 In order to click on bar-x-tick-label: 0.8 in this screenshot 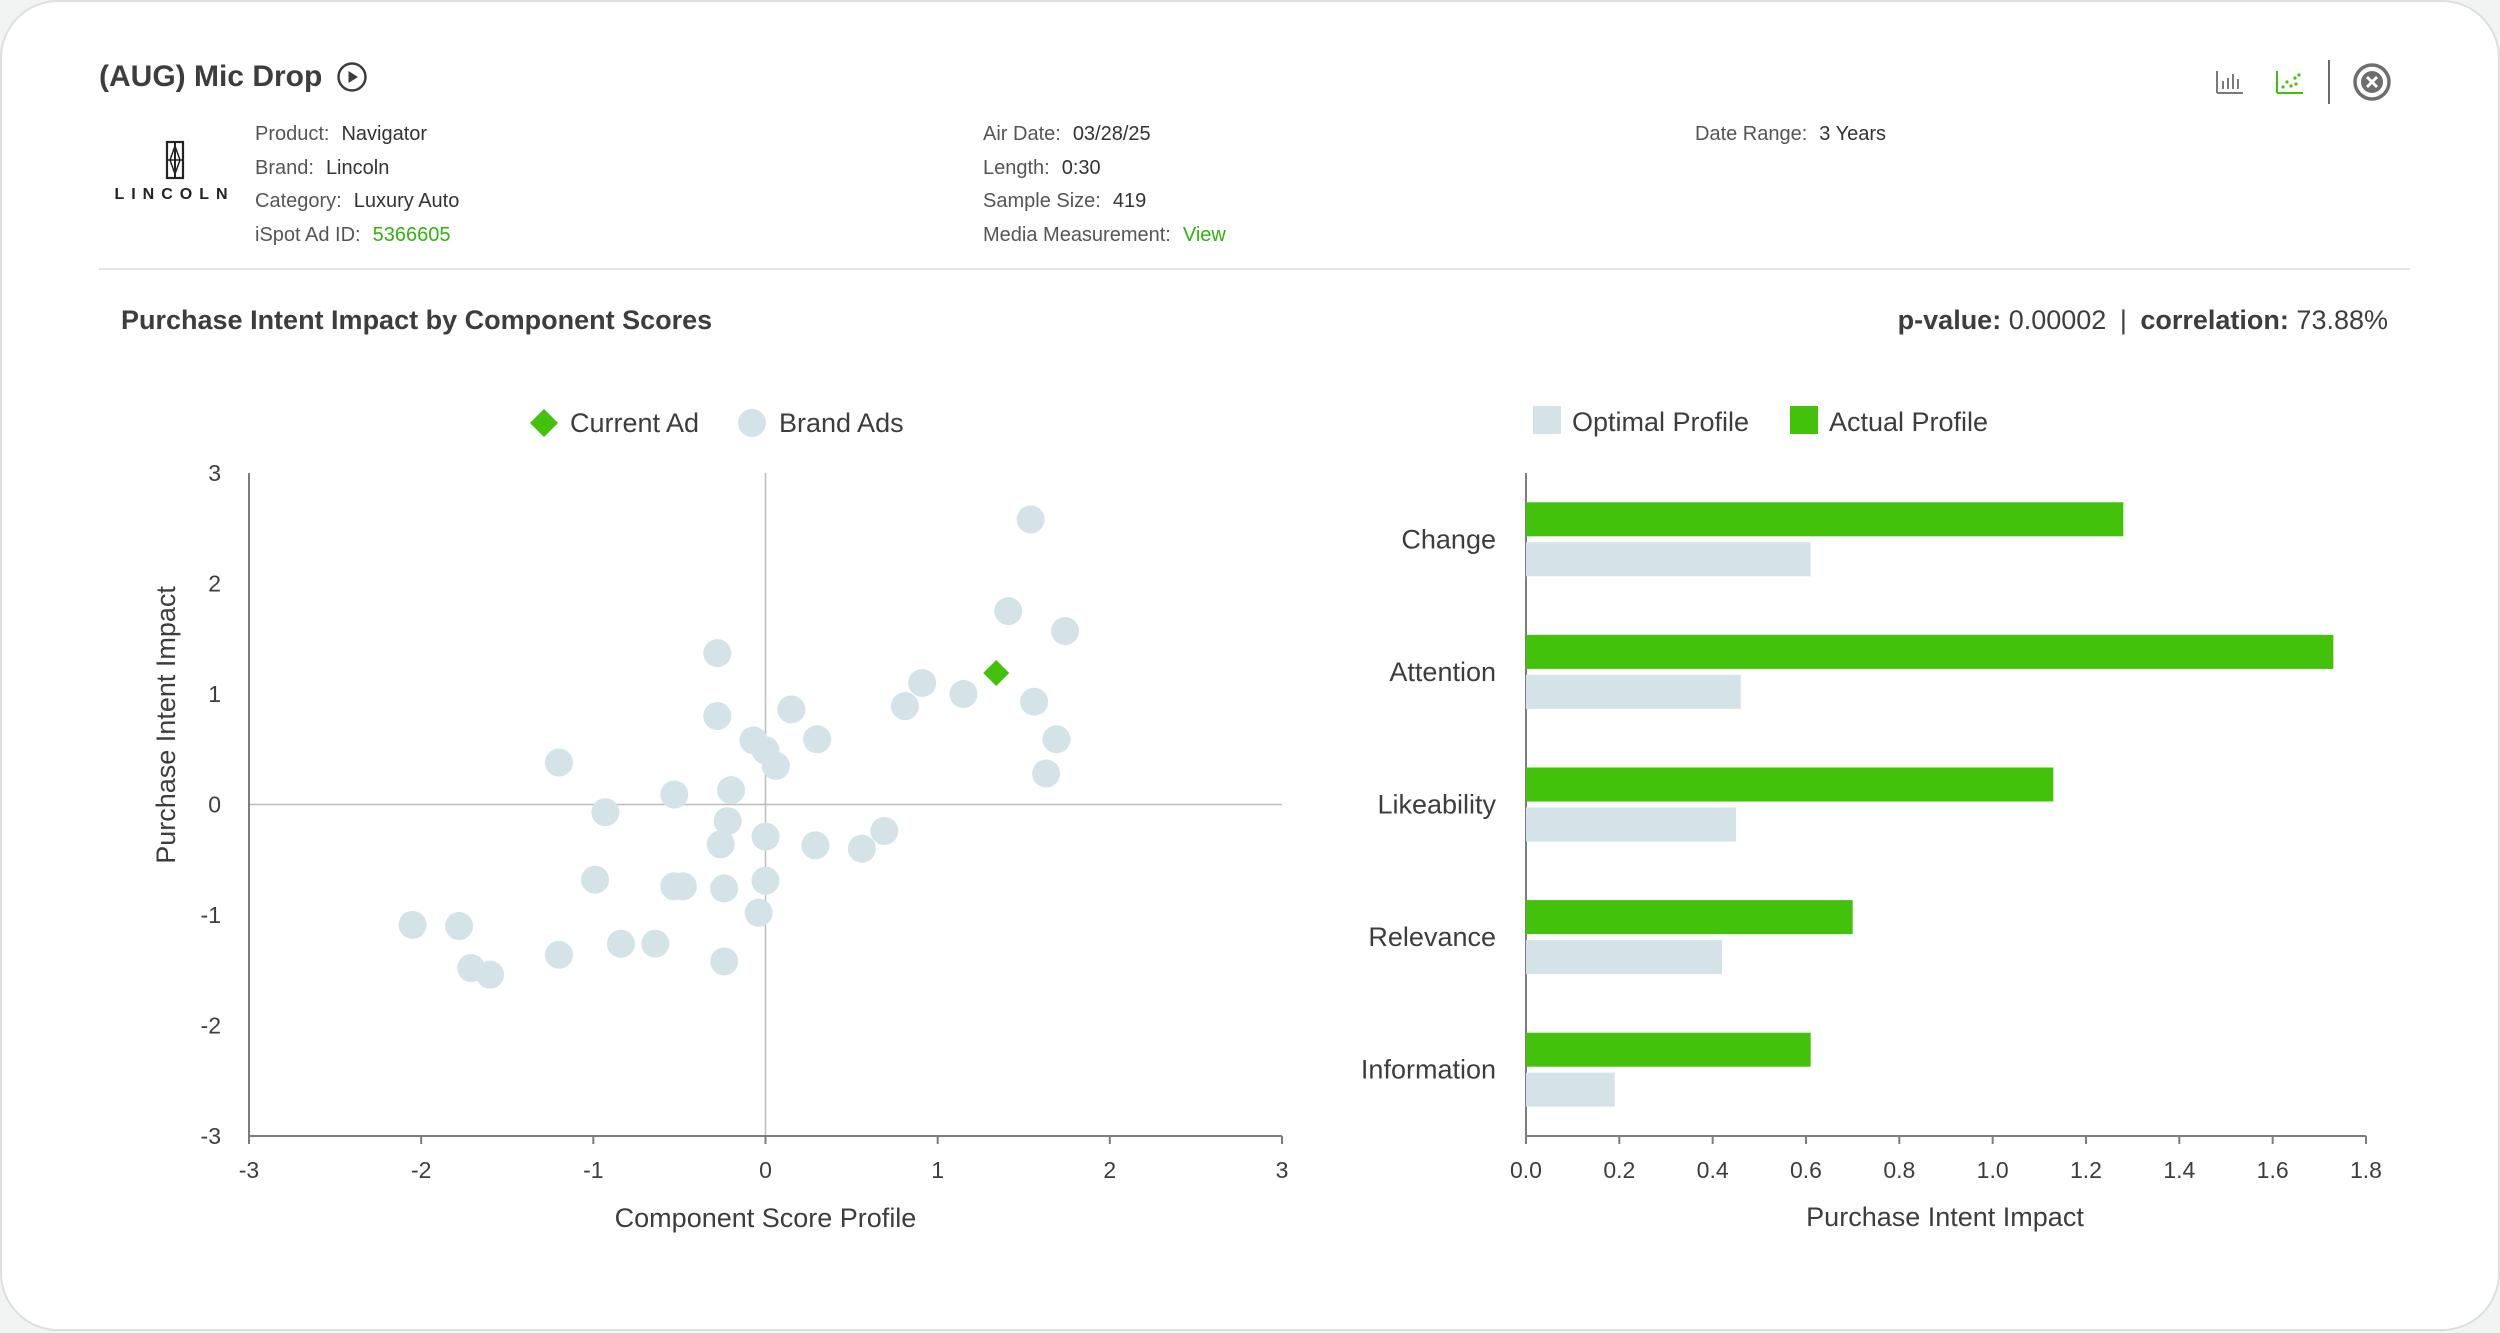, I will do `click(1899, 1170)`.